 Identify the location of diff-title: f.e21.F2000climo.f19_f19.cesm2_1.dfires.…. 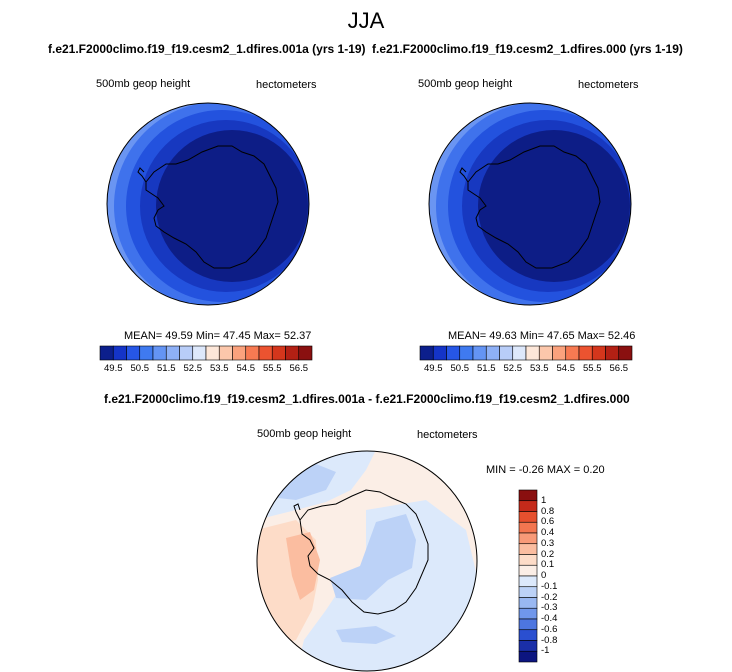
(367, 399).